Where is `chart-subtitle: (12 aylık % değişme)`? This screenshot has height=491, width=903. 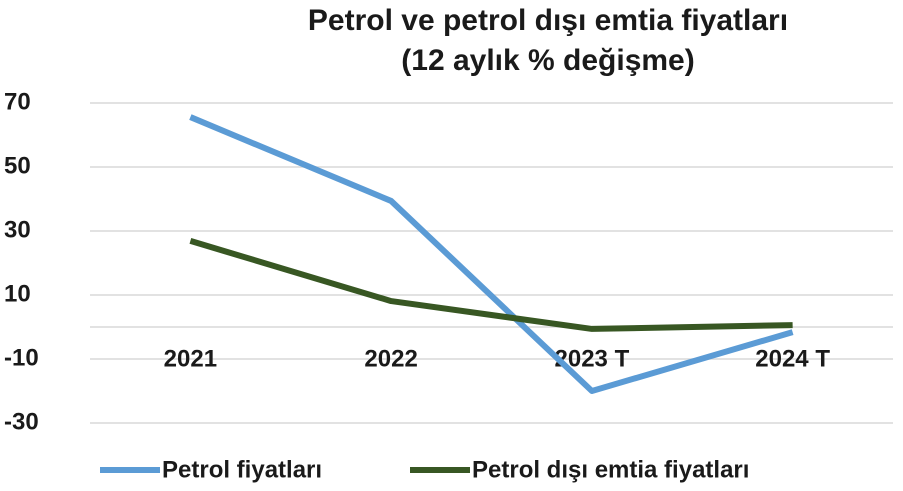
chart-subtitle: (12 aylık % değişme) is located at coordinates (547, 60).